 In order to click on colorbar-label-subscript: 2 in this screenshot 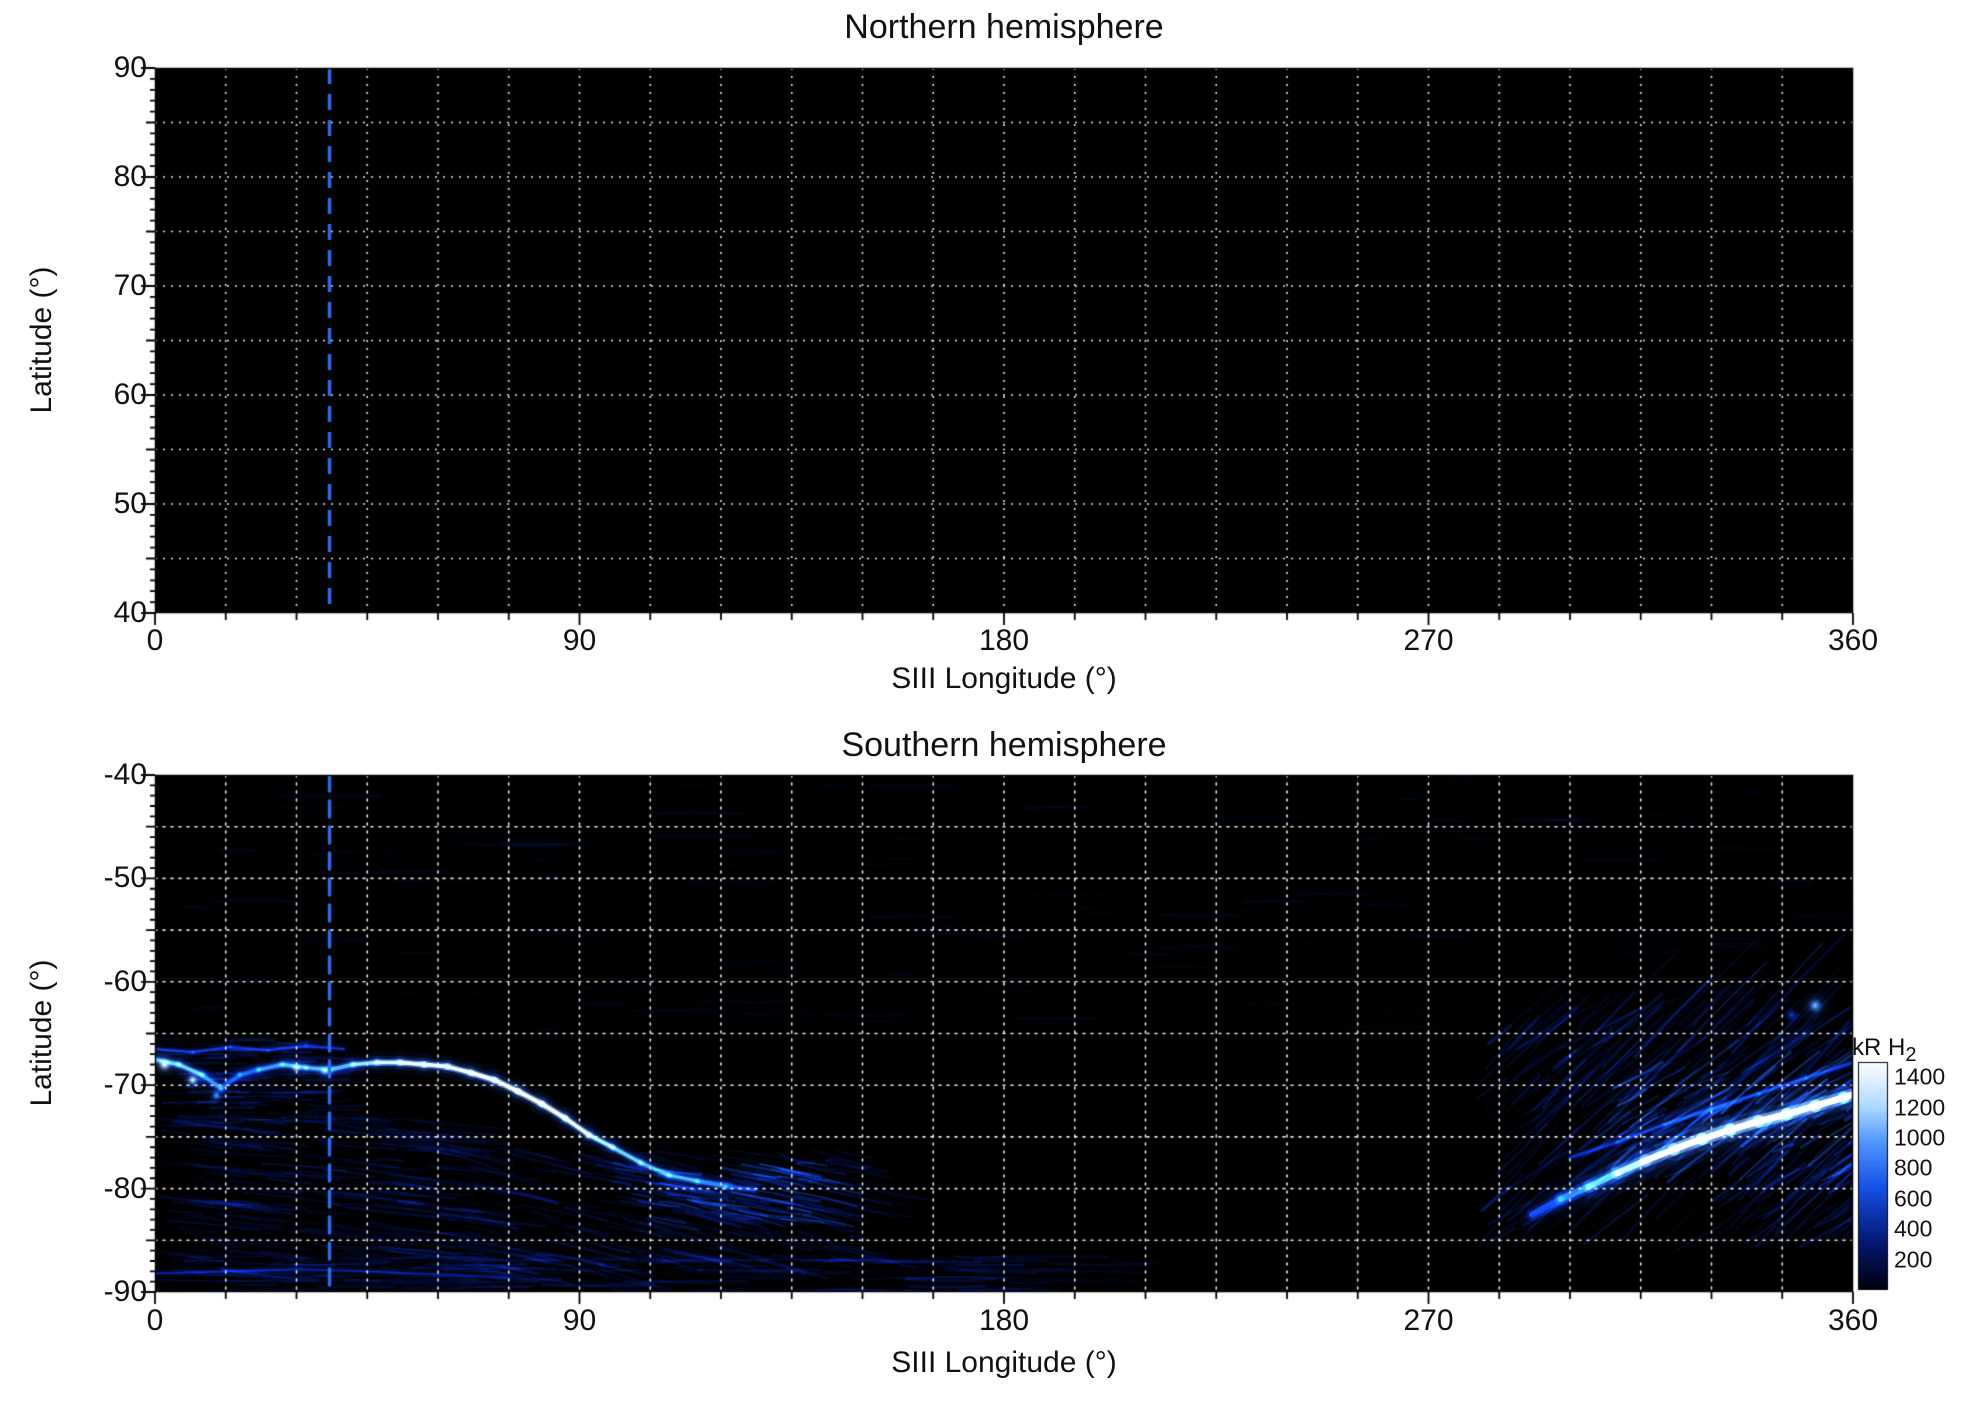, I will do `click(1911, 1054)`.